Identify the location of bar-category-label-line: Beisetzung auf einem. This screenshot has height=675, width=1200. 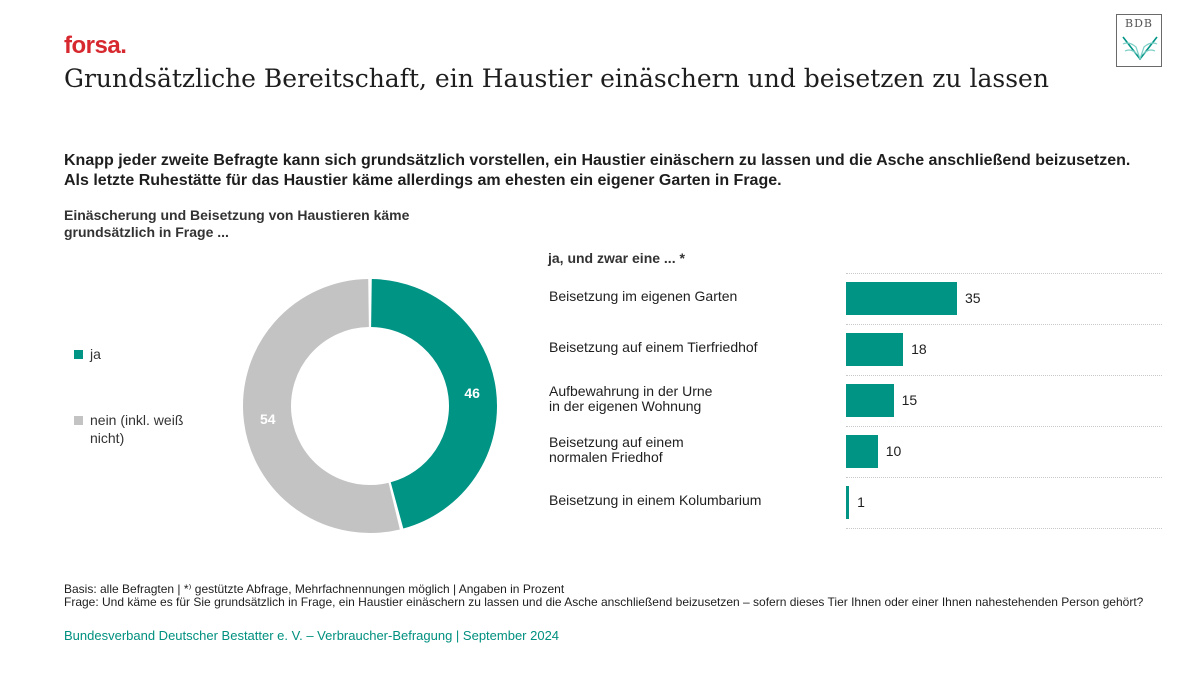
(616, 441).